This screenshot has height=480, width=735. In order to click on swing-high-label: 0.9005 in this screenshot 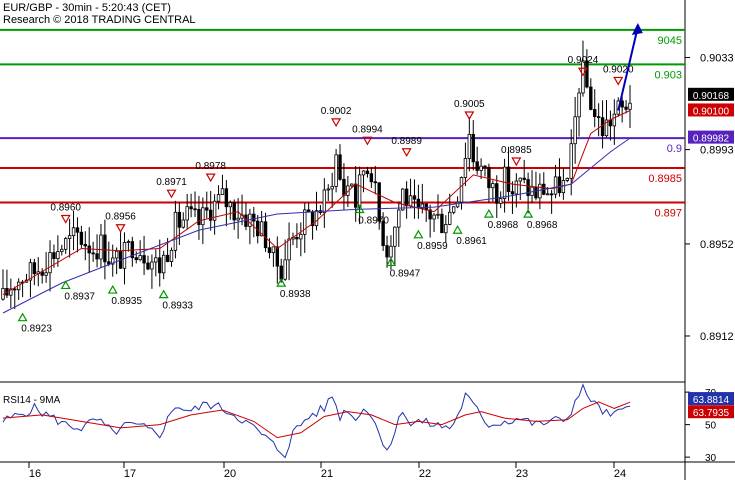, I will do `click(469, 104)`.